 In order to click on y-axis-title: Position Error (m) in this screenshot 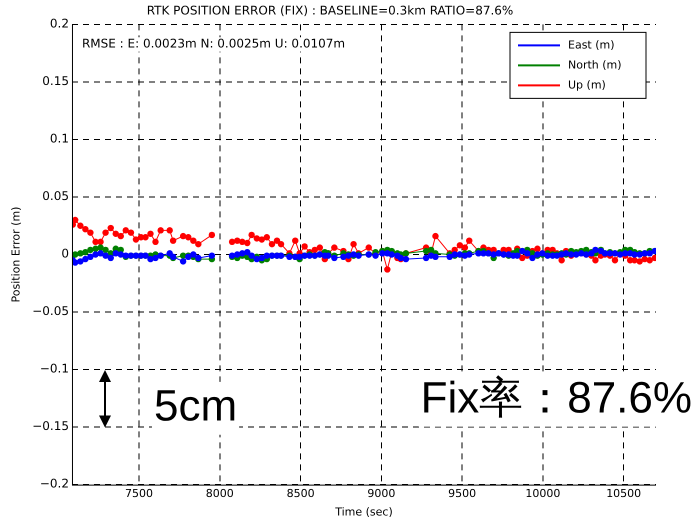, I will do `click(15, 254)`.